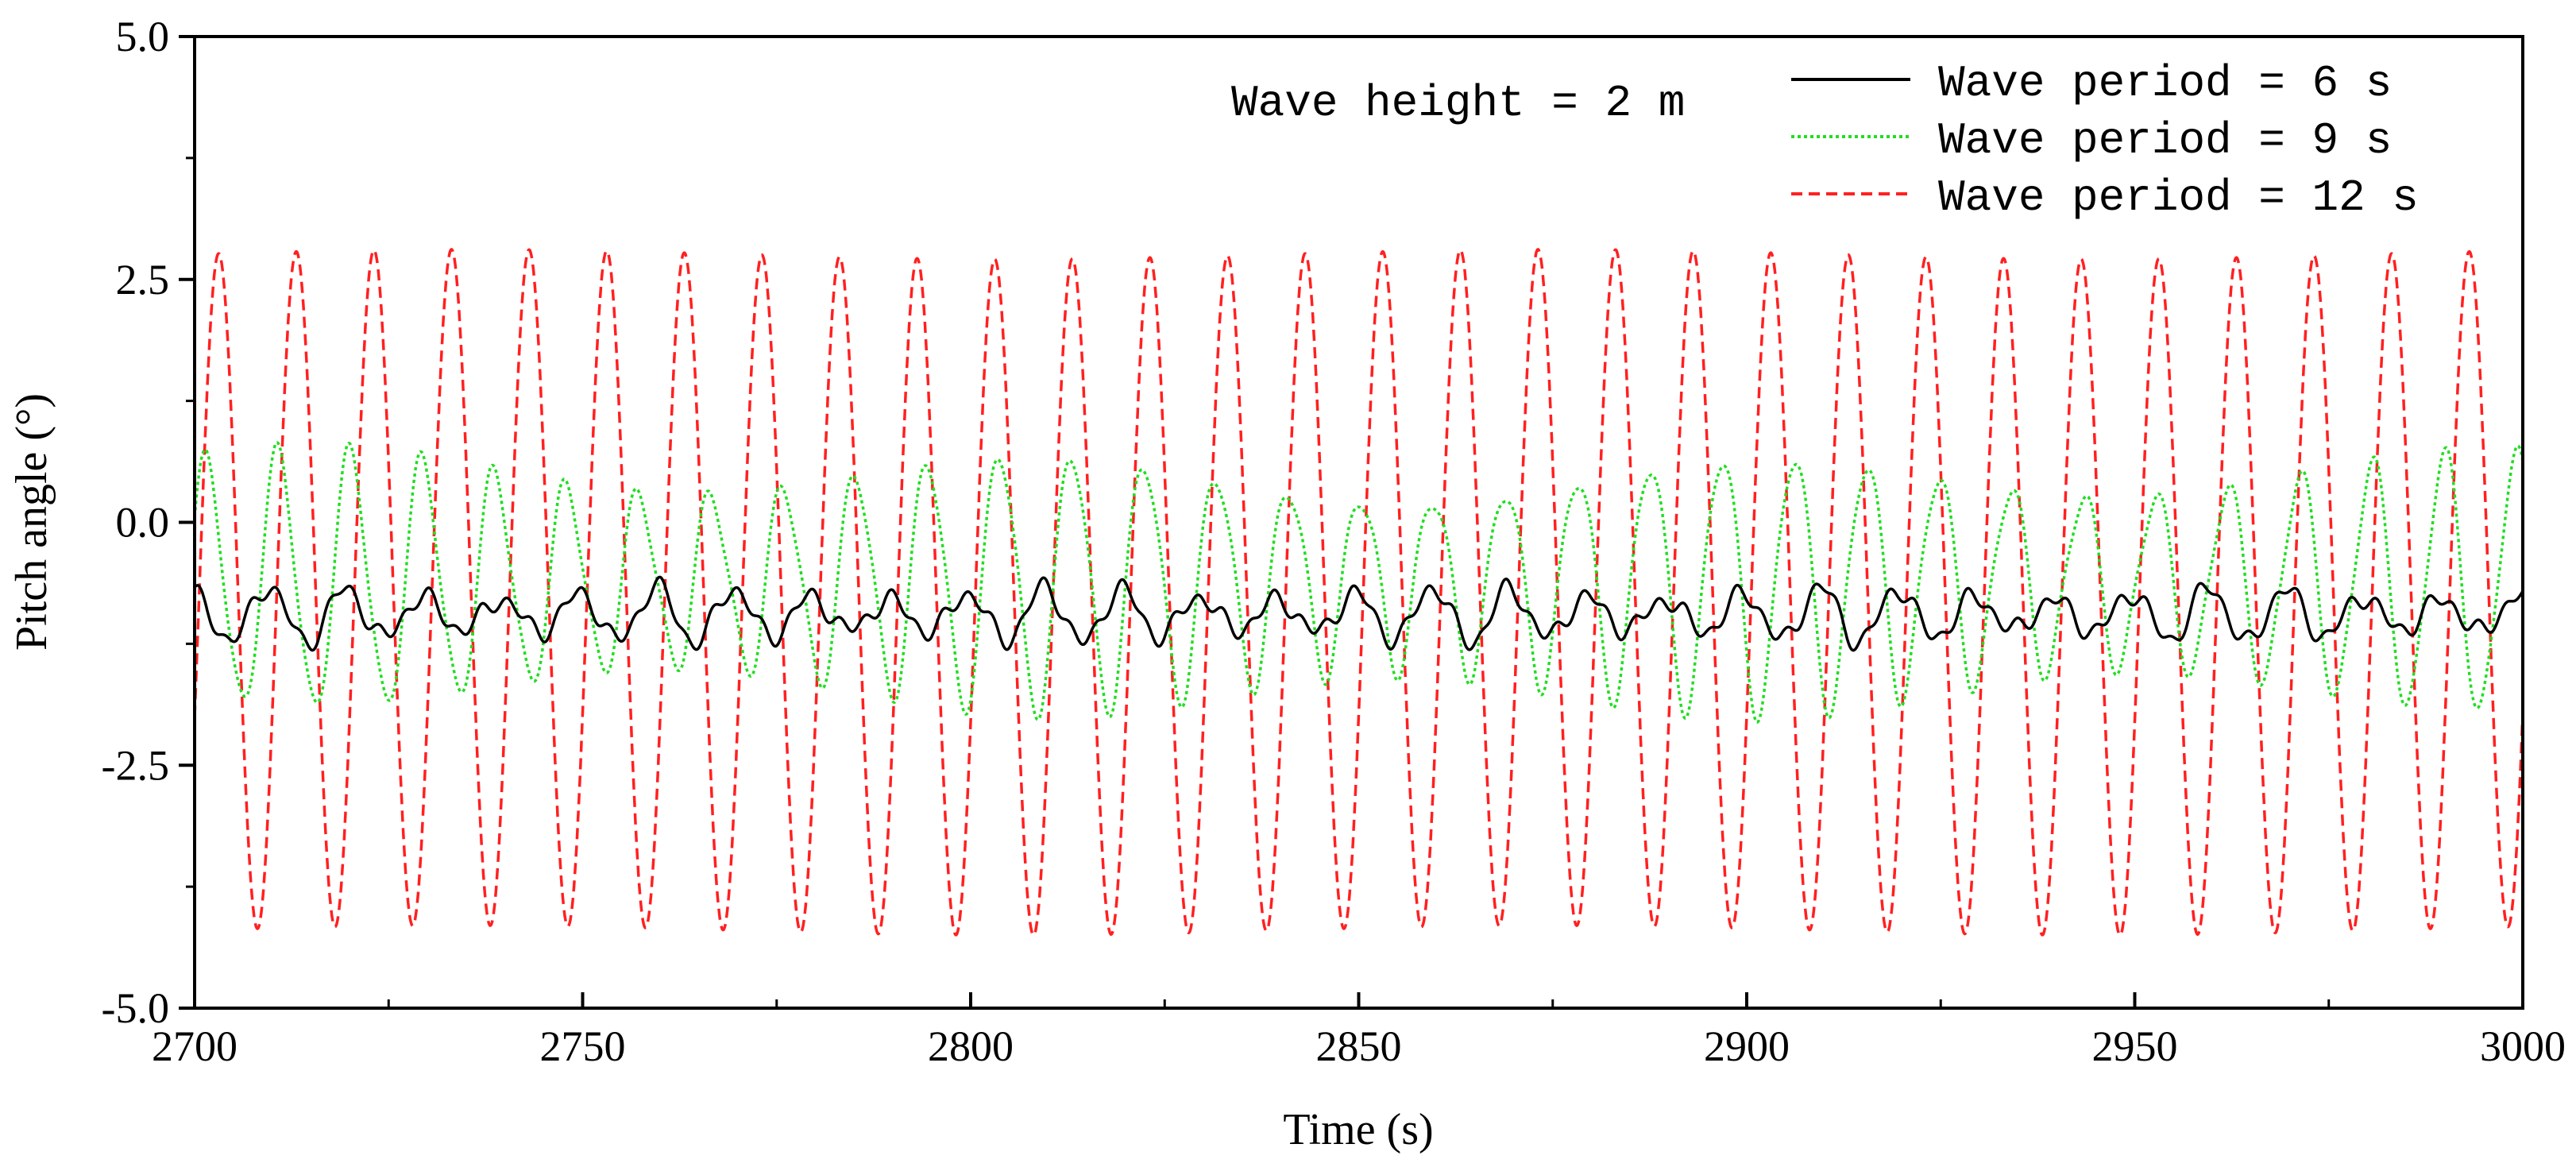 This screenshot has height=1171, width=2576. I want to click on x-tick-label: 2950, so click(2135, 1046).